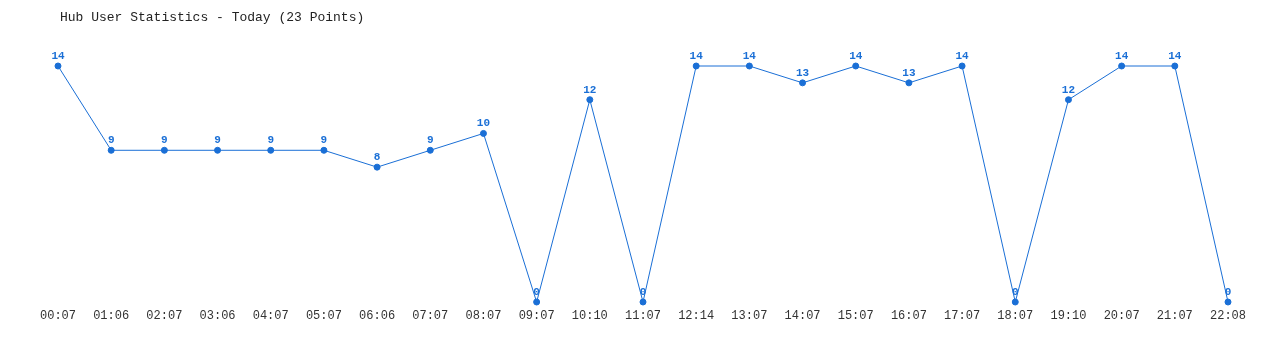 The width and height of the screenshot is (1280, 350). What do you see at coordinates (643, 315) in the screenshot?
I see `x-tick-label: 11:07` at bounding box center [643, 315].